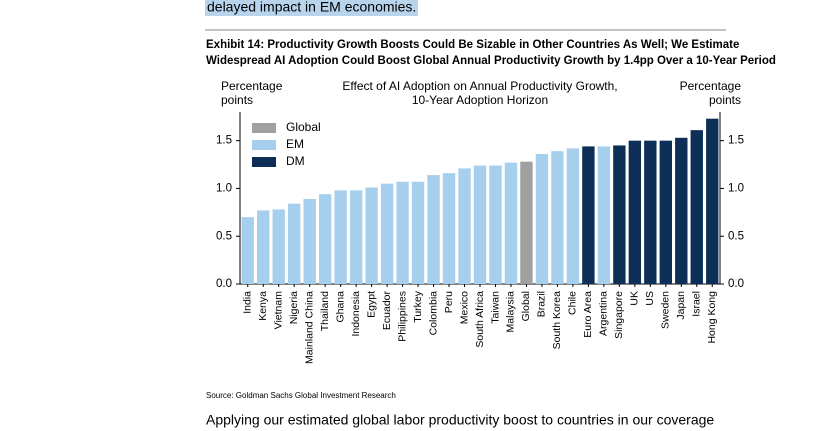  I want to click on y2-tick-label: 1.5, so click(736, 141).